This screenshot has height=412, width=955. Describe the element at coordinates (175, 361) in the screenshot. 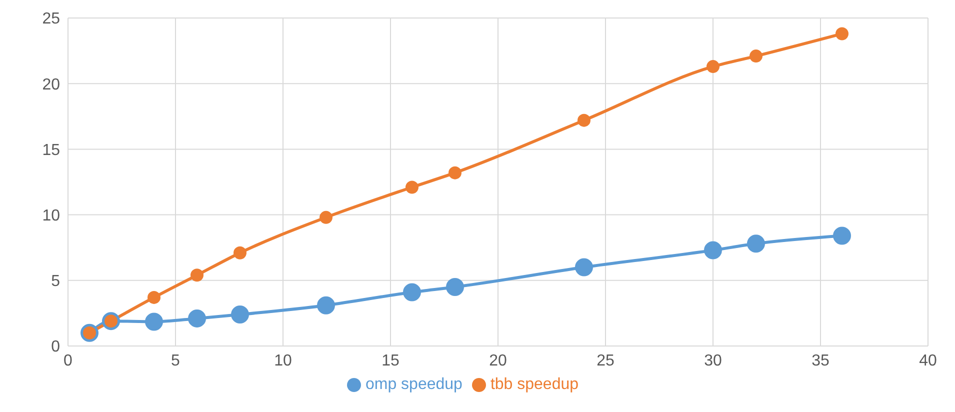

I see `x-tick-label: 5` at that location.